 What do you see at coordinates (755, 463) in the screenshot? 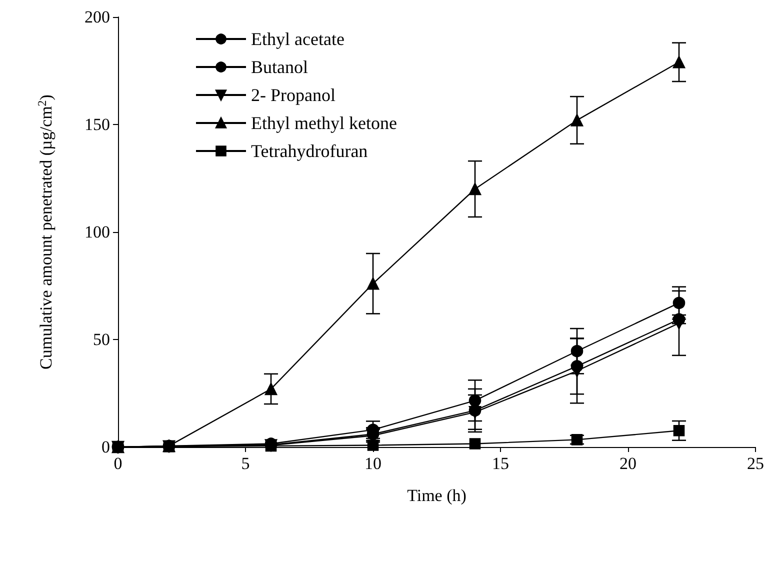
I see `x-tick-label: 25` at bounding box center [755, 463].